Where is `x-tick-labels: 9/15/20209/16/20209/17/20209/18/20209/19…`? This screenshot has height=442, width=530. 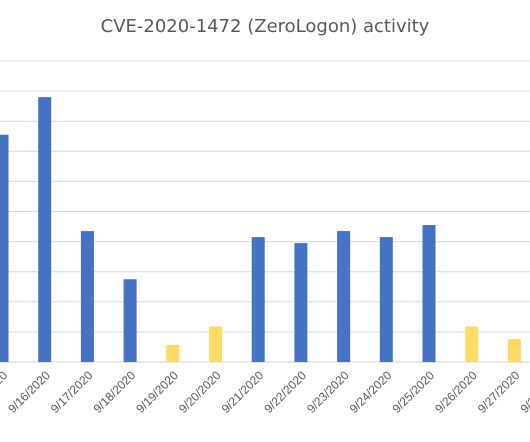 x-tick-labels: 9/15/20209/16/20209/17/20209/18/20209/19… is located at coordinates (265, 392).